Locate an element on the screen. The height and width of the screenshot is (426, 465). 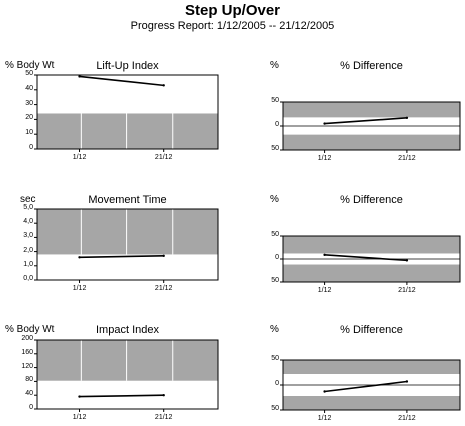
y-axis-unit: sec is located at coordinates (28, 199).